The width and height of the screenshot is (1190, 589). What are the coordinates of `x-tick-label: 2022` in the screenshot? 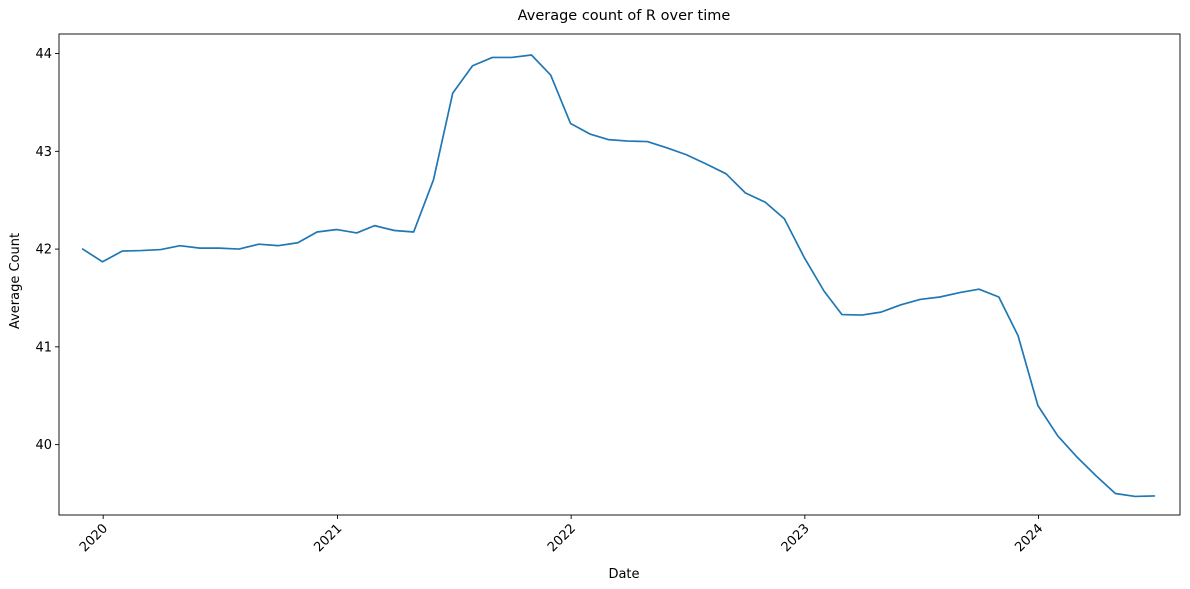 It's located at (562, 538).